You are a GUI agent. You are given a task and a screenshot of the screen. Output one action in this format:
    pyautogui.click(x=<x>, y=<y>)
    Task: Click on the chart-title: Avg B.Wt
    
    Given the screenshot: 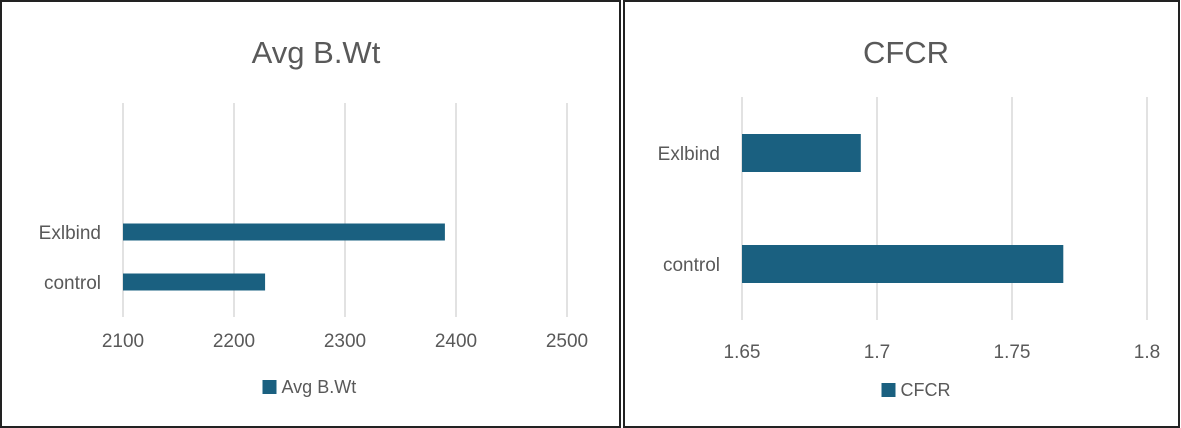 What is the action you would take?
    pyautogui.click(x=316, y=52)
    